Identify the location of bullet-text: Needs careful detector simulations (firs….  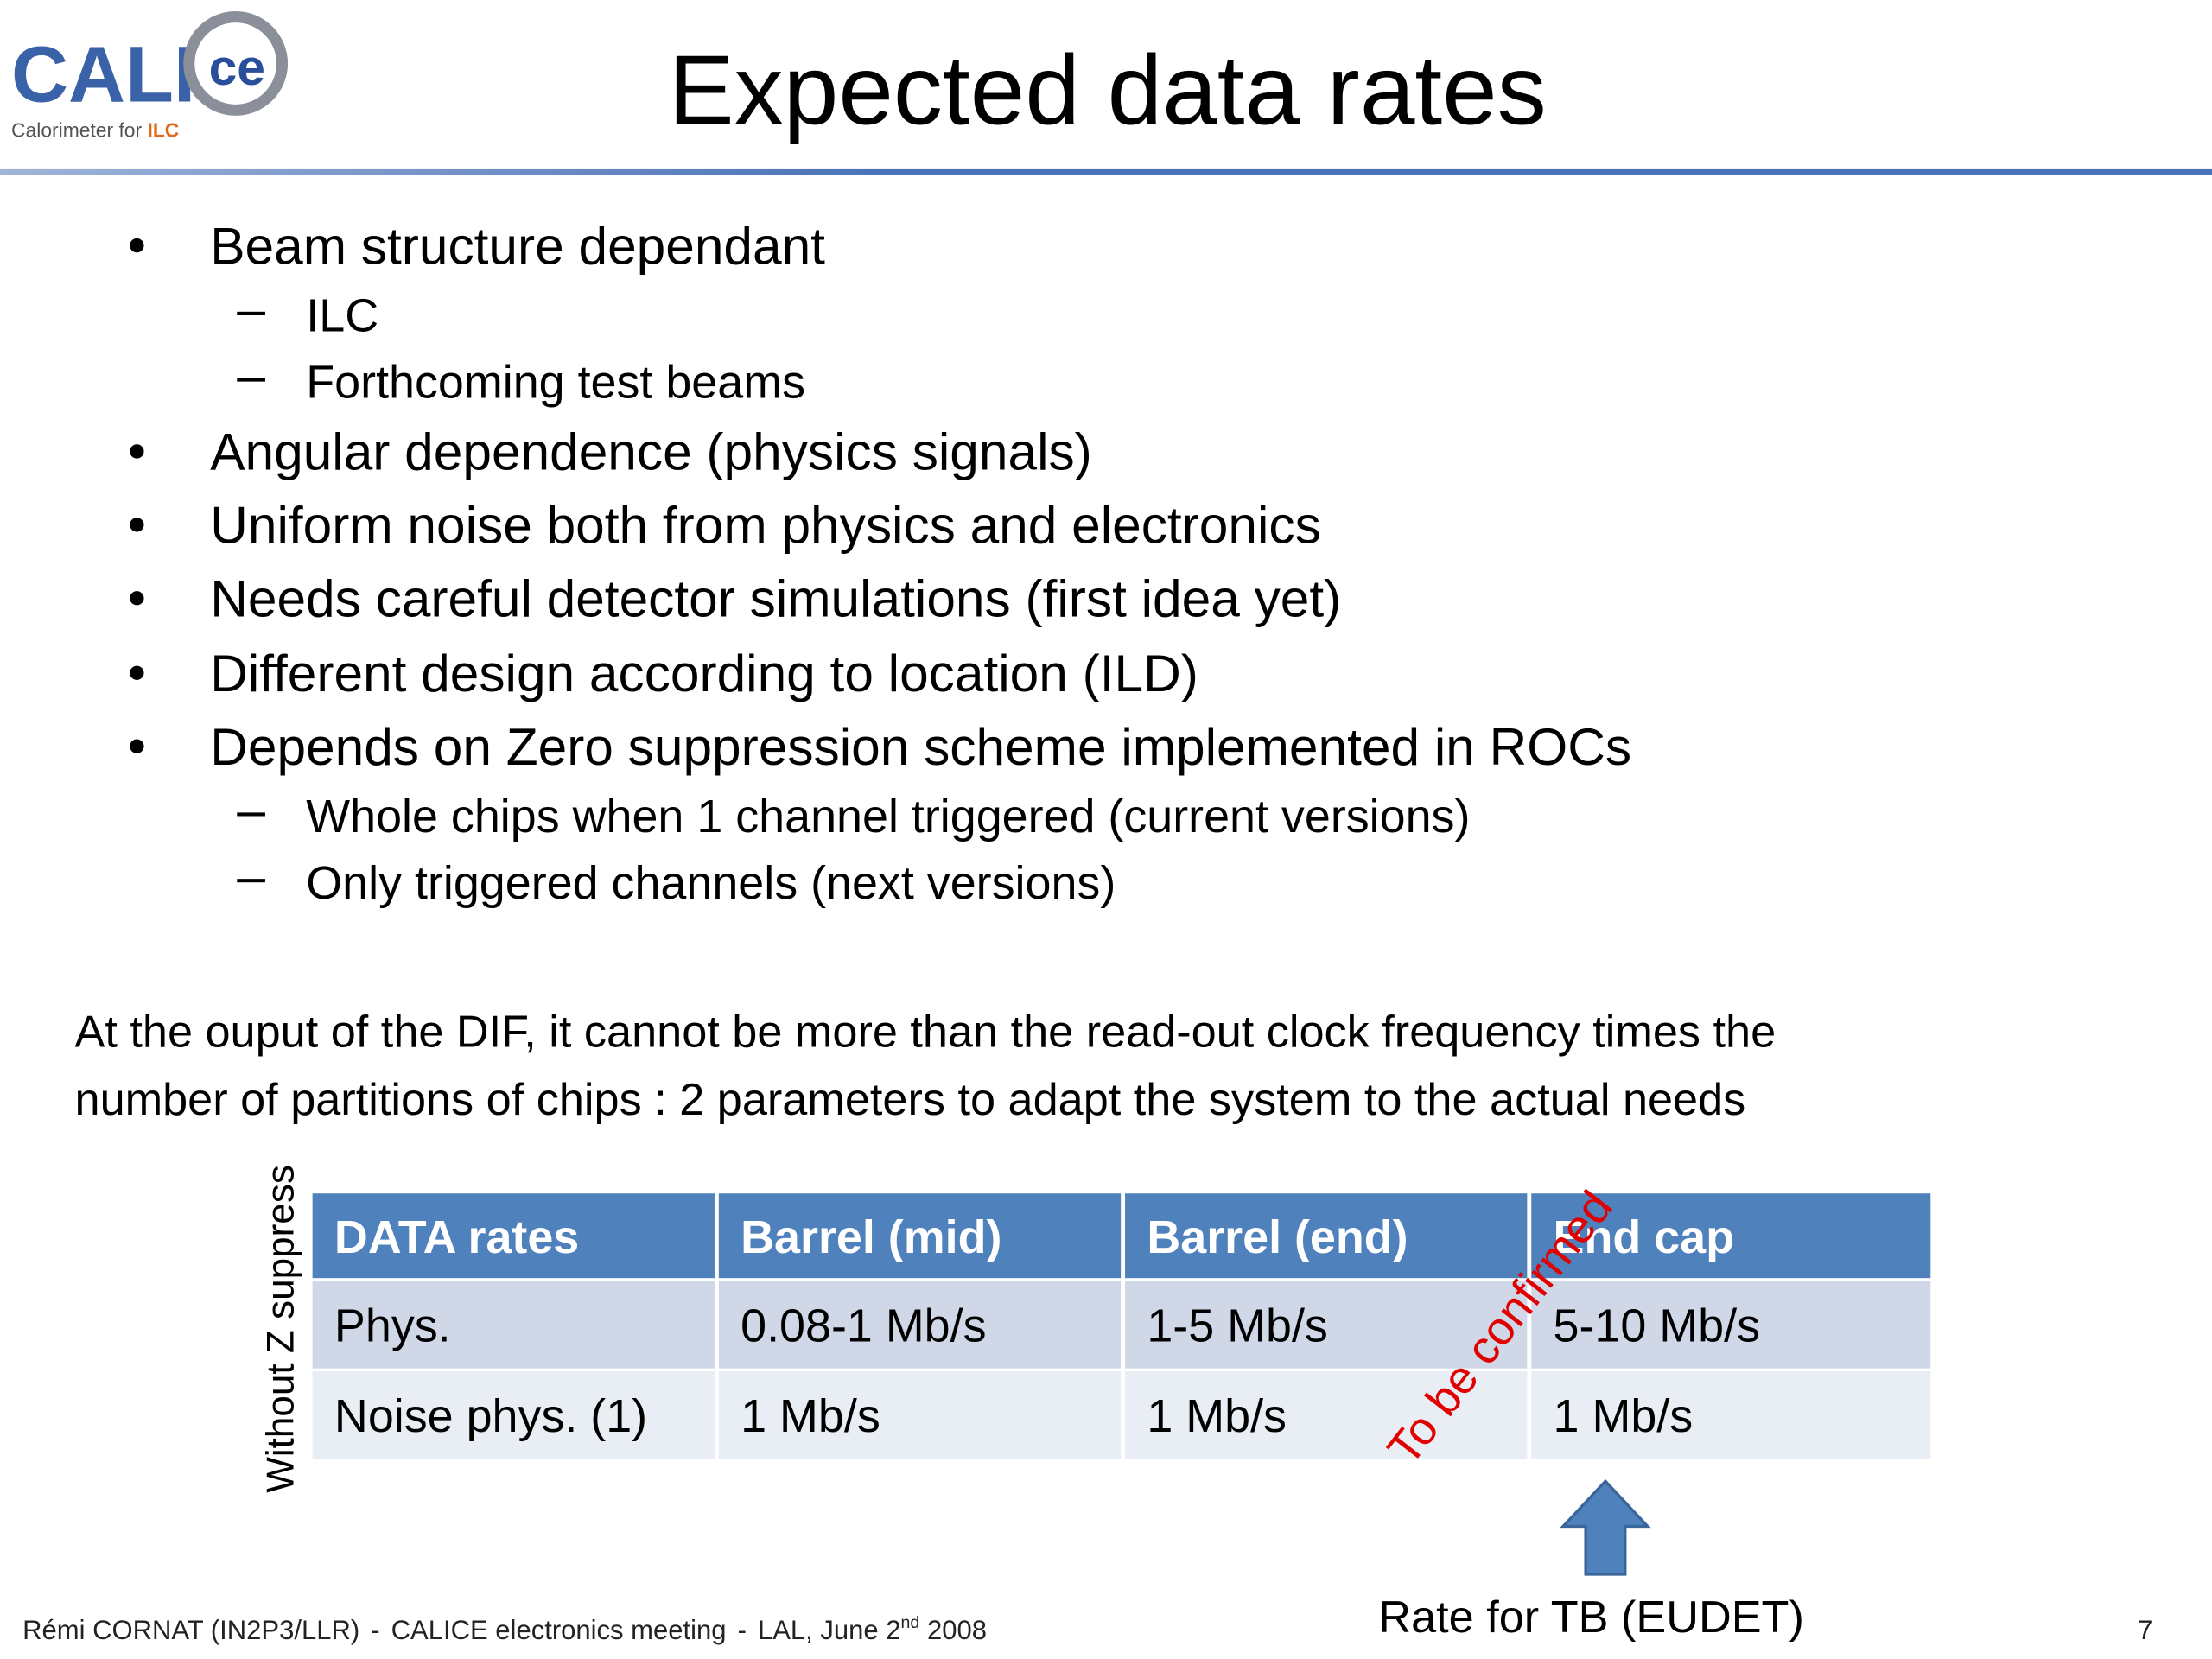
(775, 598).